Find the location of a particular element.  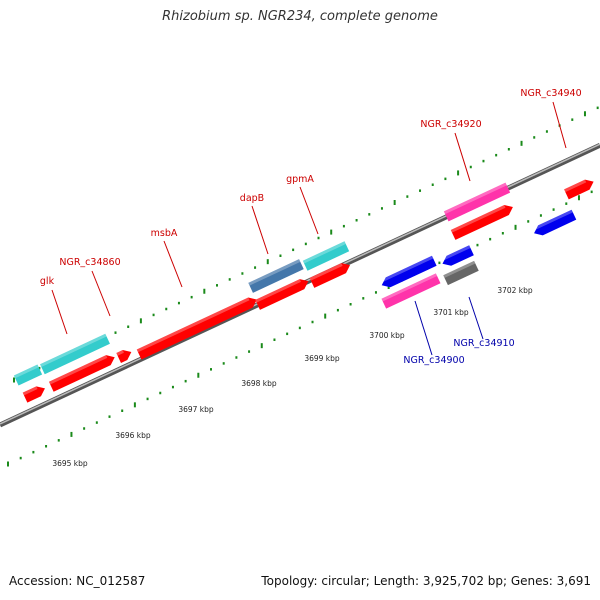

leader-glk is located at coordinates (59, 312).